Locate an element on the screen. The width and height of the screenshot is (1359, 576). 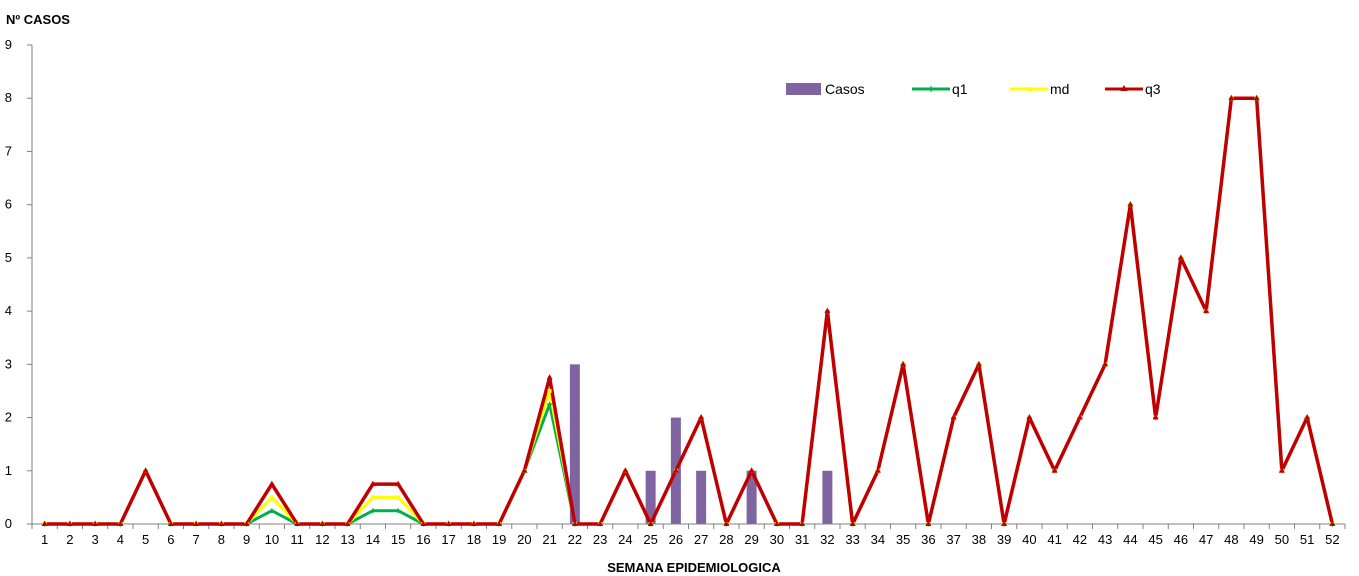
legend-marker-q3 is located at coordinates (1124, 88).